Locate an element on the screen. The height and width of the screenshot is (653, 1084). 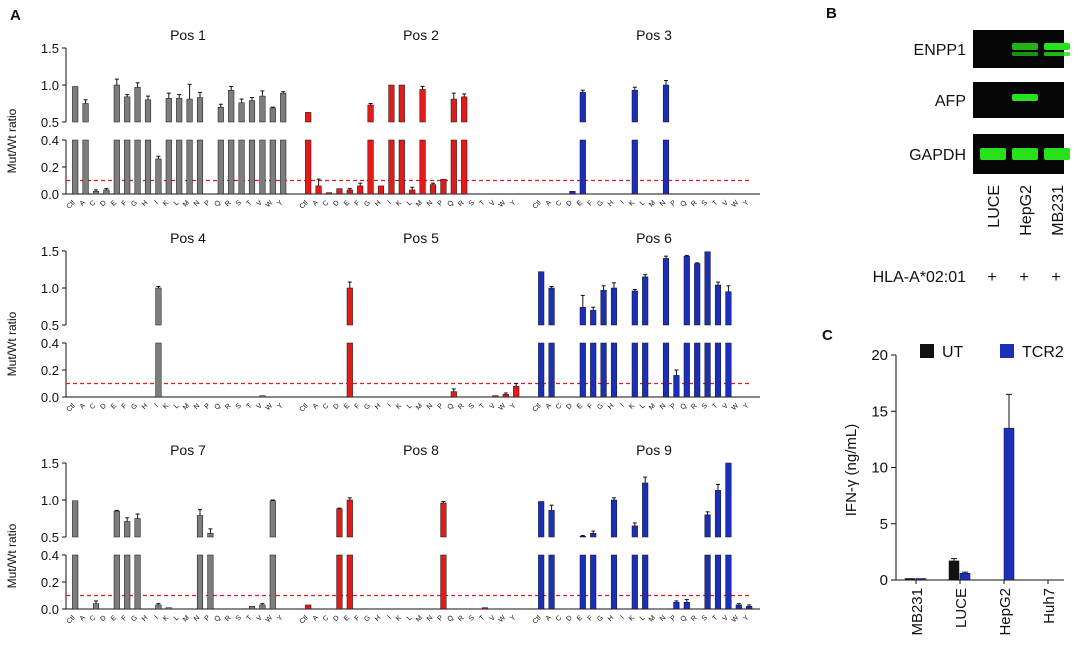
hla-value: + is located at coordinates (991, 277).